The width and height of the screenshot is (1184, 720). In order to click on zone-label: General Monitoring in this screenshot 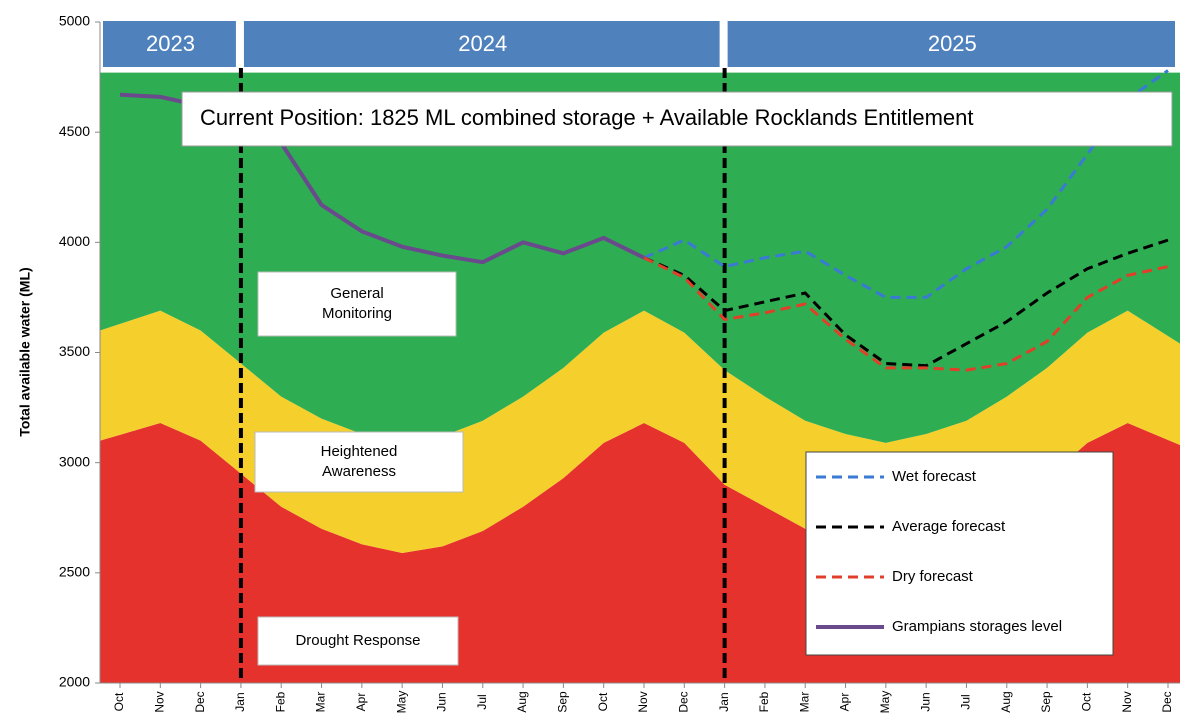, I will do `click(357, 303)`.